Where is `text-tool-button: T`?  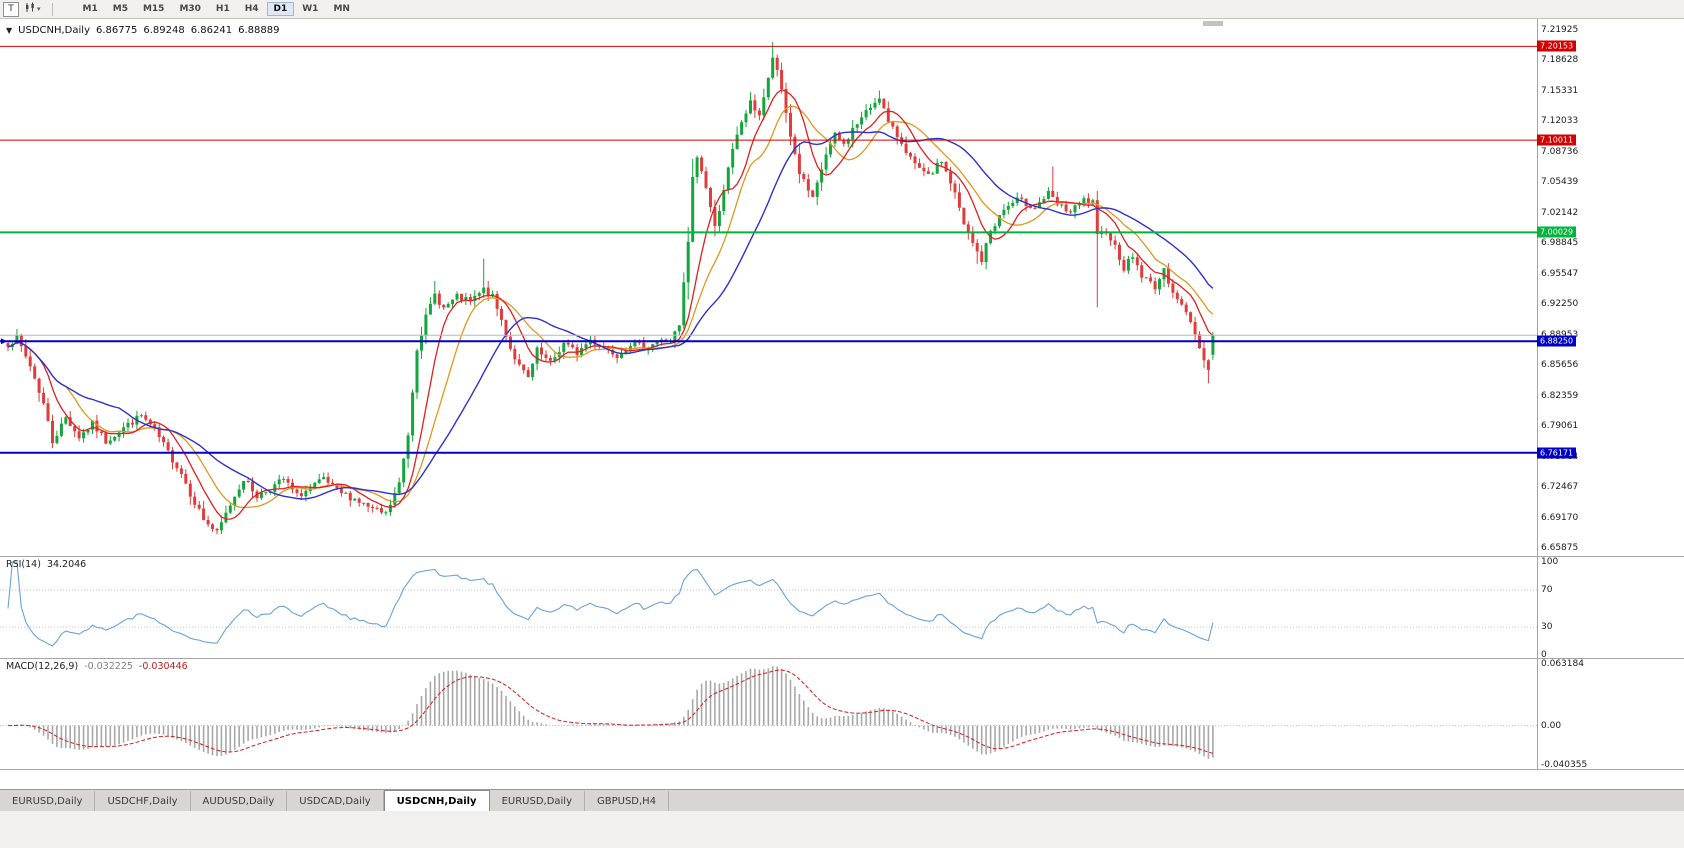
text-tool-button: T is located at coordinates (11, 9).